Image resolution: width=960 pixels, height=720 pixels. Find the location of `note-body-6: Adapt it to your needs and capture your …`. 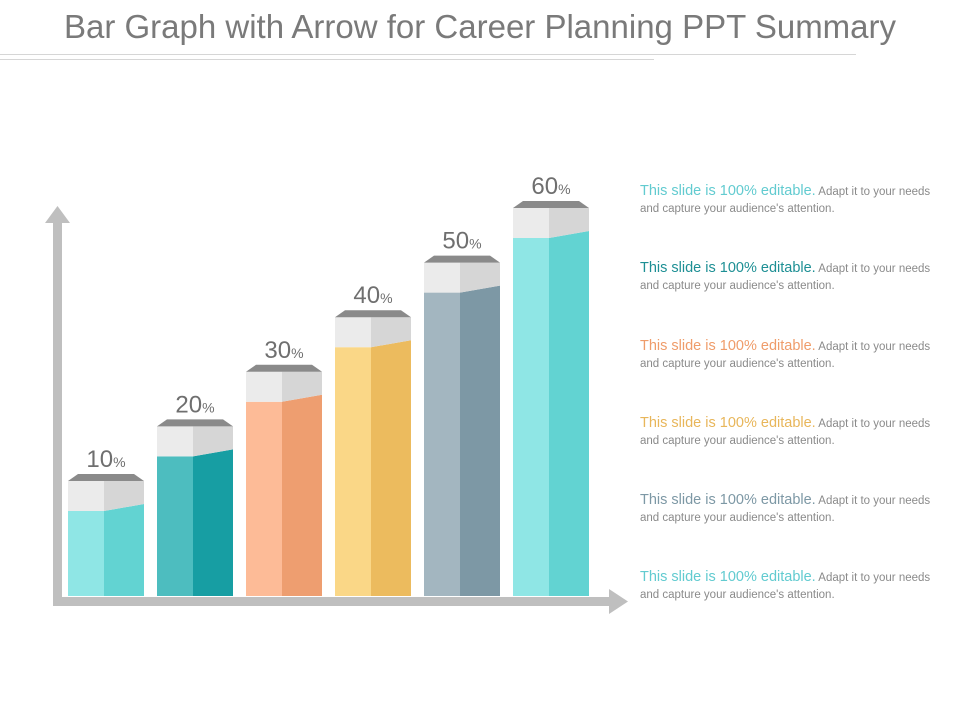

note-body-6: Adapt it to your needs and capture your … is located at coordinates (785, 586).